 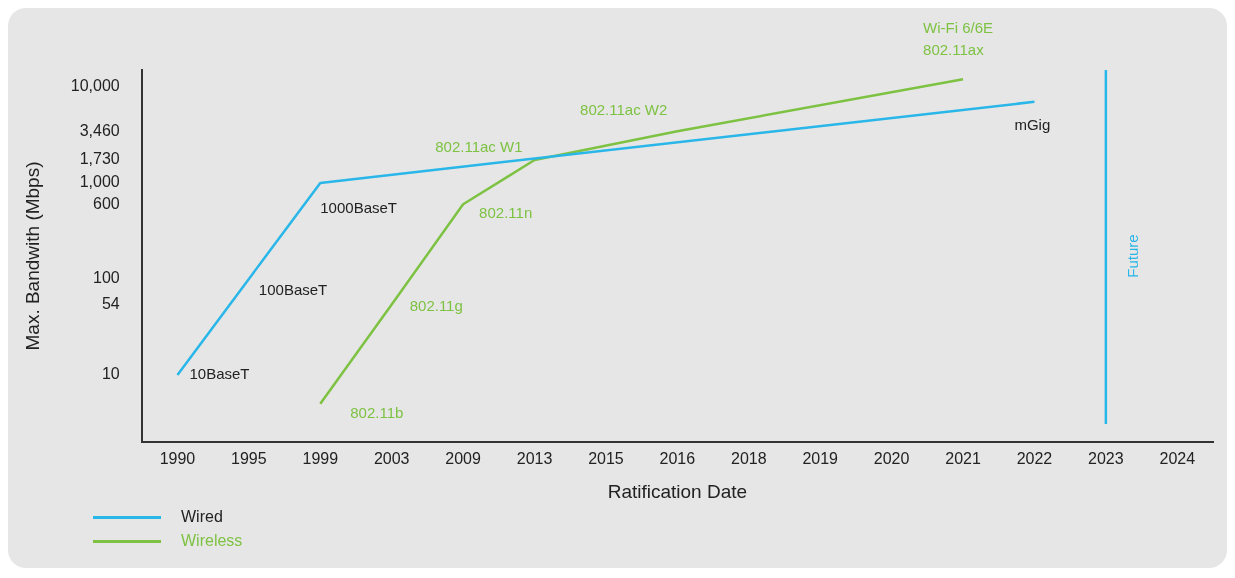 What do you see at coordinates (534, 459) in the screenshot?
I see `x-tick-label: 2013` at bounding box center [534, 459].